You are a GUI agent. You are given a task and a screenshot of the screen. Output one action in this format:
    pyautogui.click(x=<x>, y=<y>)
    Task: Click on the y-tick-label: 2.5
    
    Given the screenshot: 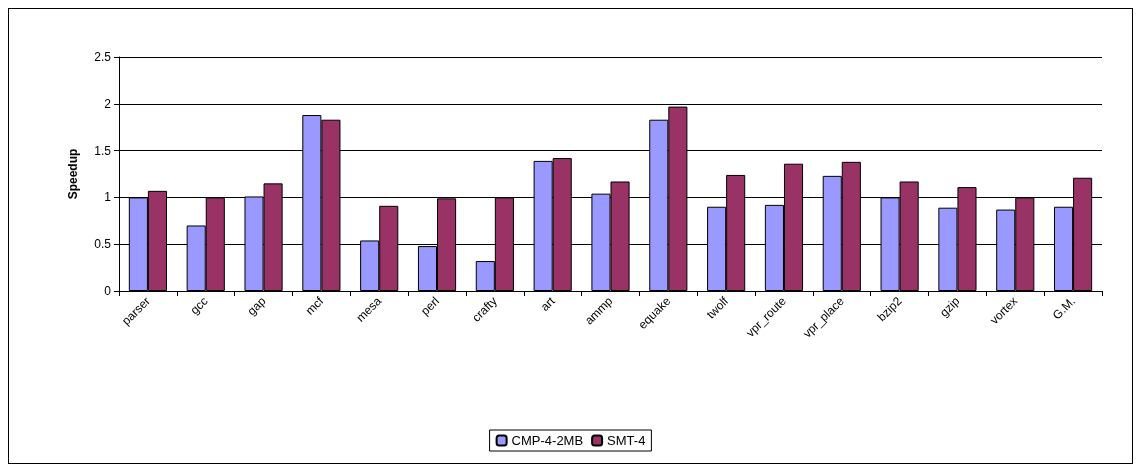 What is the action you would take?
    pyautogui.click(x=103, y=57)
    